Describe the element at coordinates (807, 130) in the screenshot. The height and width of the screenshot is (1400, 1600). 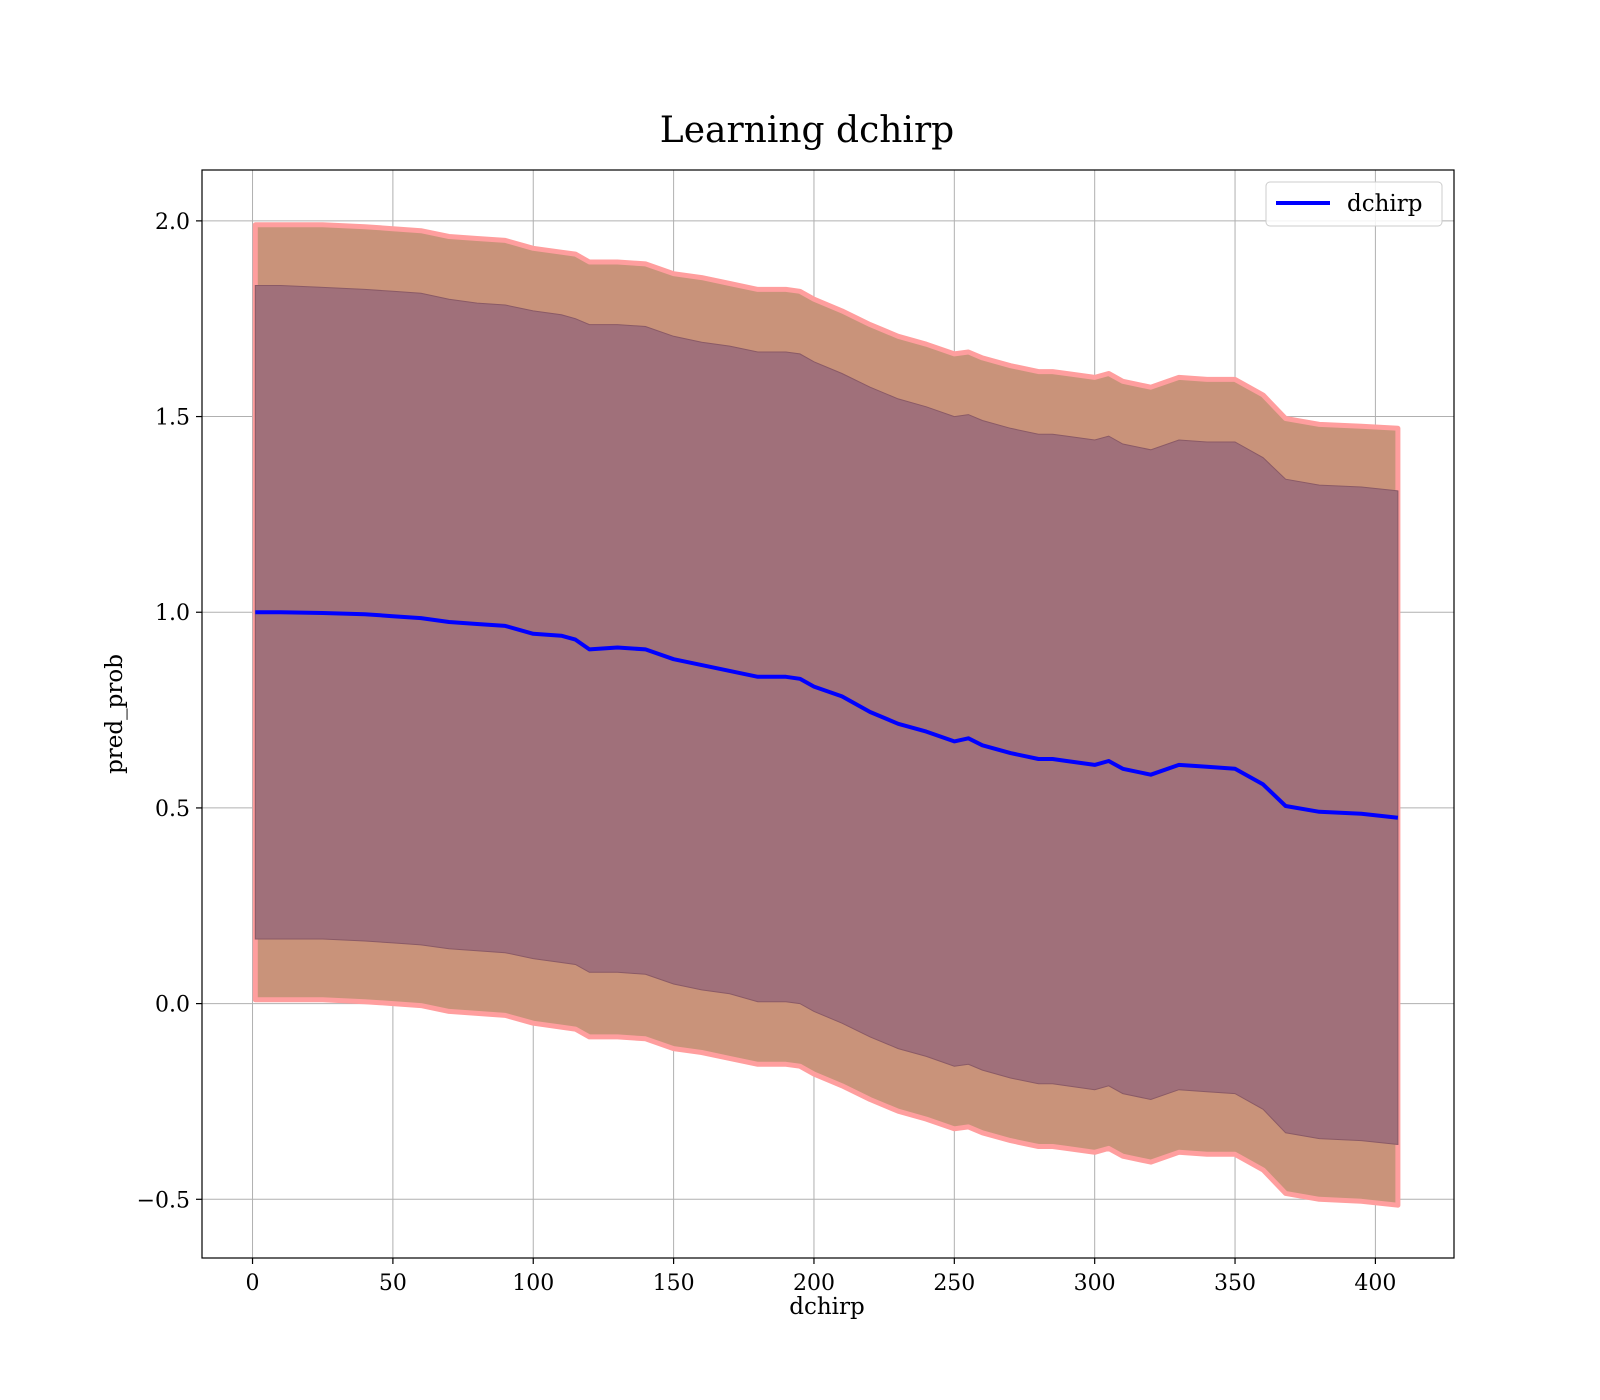
I see `chart-title: Learning dchirp` at that location.